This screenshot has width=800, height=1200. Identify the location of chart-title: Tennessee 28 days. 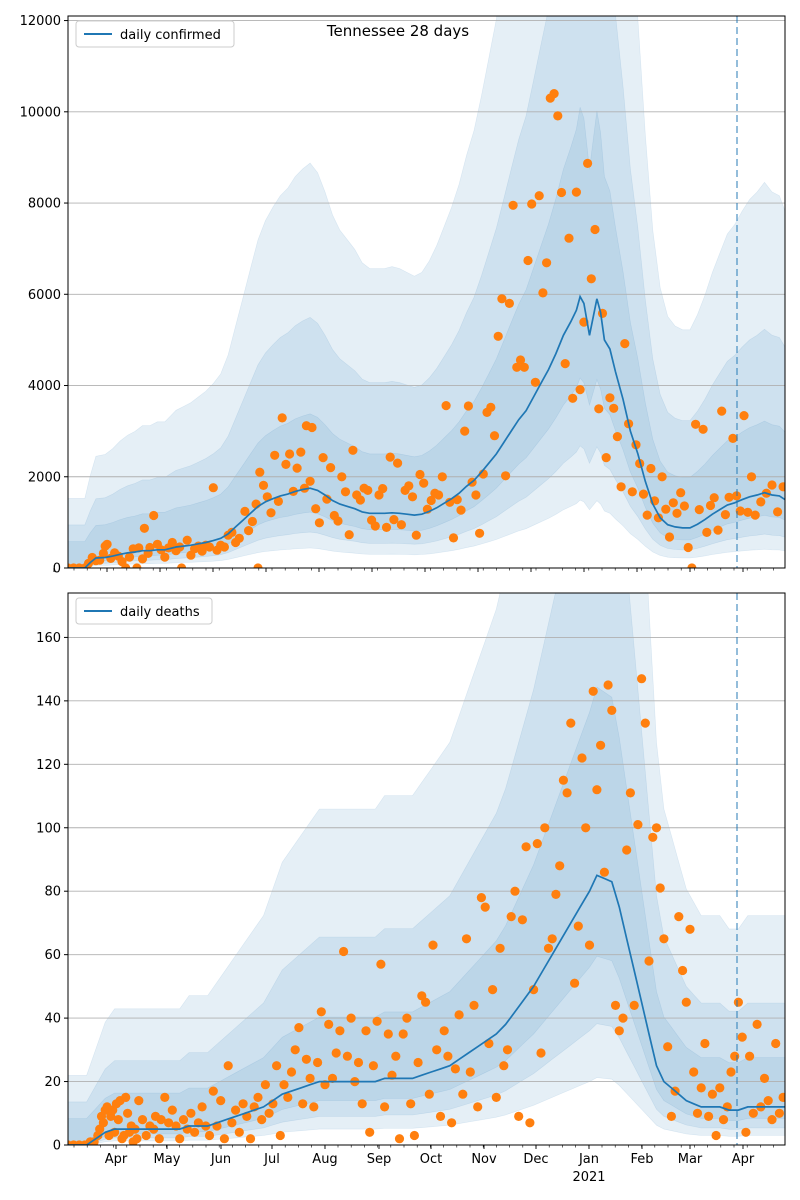
(397, 31).